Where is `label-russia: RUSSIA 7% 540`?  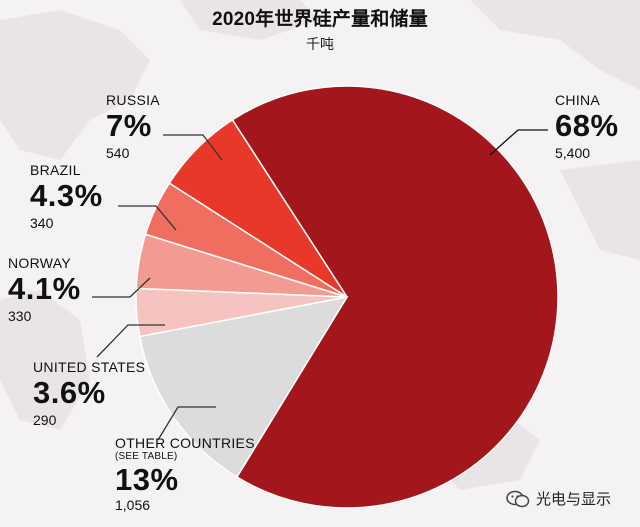
label-russia: RUSSIA 7% 540 is located at coordinates (133, 126).